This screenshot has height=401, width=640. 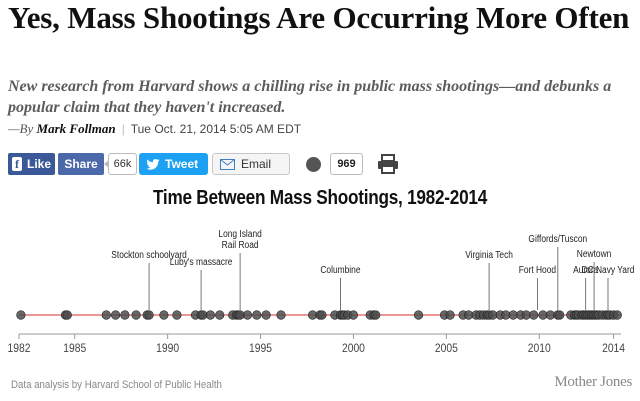 I want to click on annotation-label: Newtown, so click(x=594, y=254).